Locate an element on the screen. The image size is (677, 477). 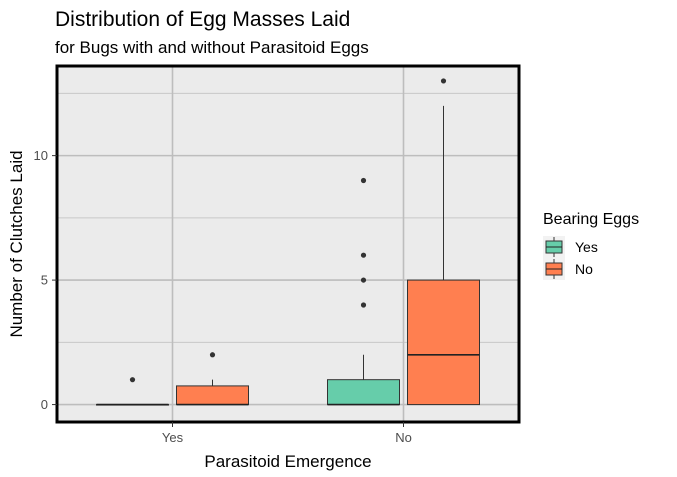
legend: Bearing Eggs Yes No is located at coordinates (591, 245).